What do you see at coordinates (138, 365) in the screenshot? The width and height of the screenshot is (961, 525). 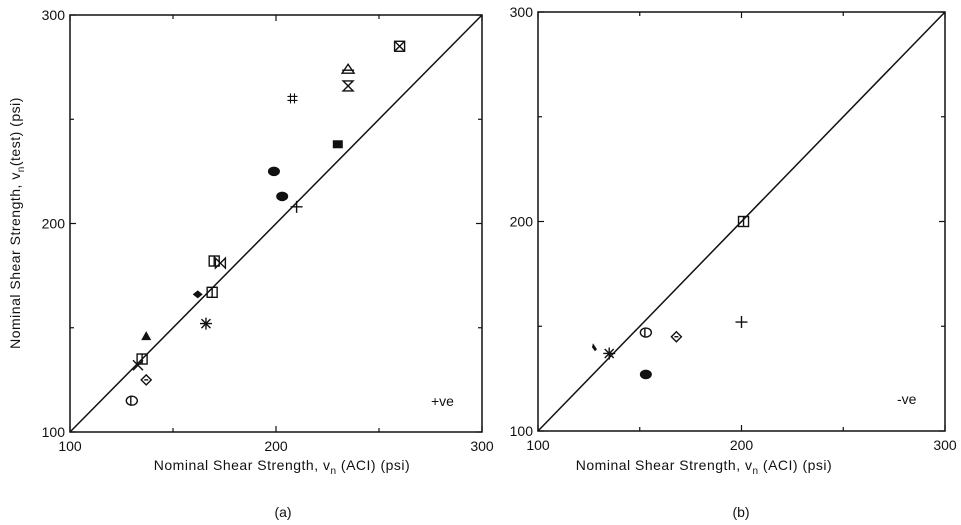 I see `data-point-x` at bounding box center [138, 365].